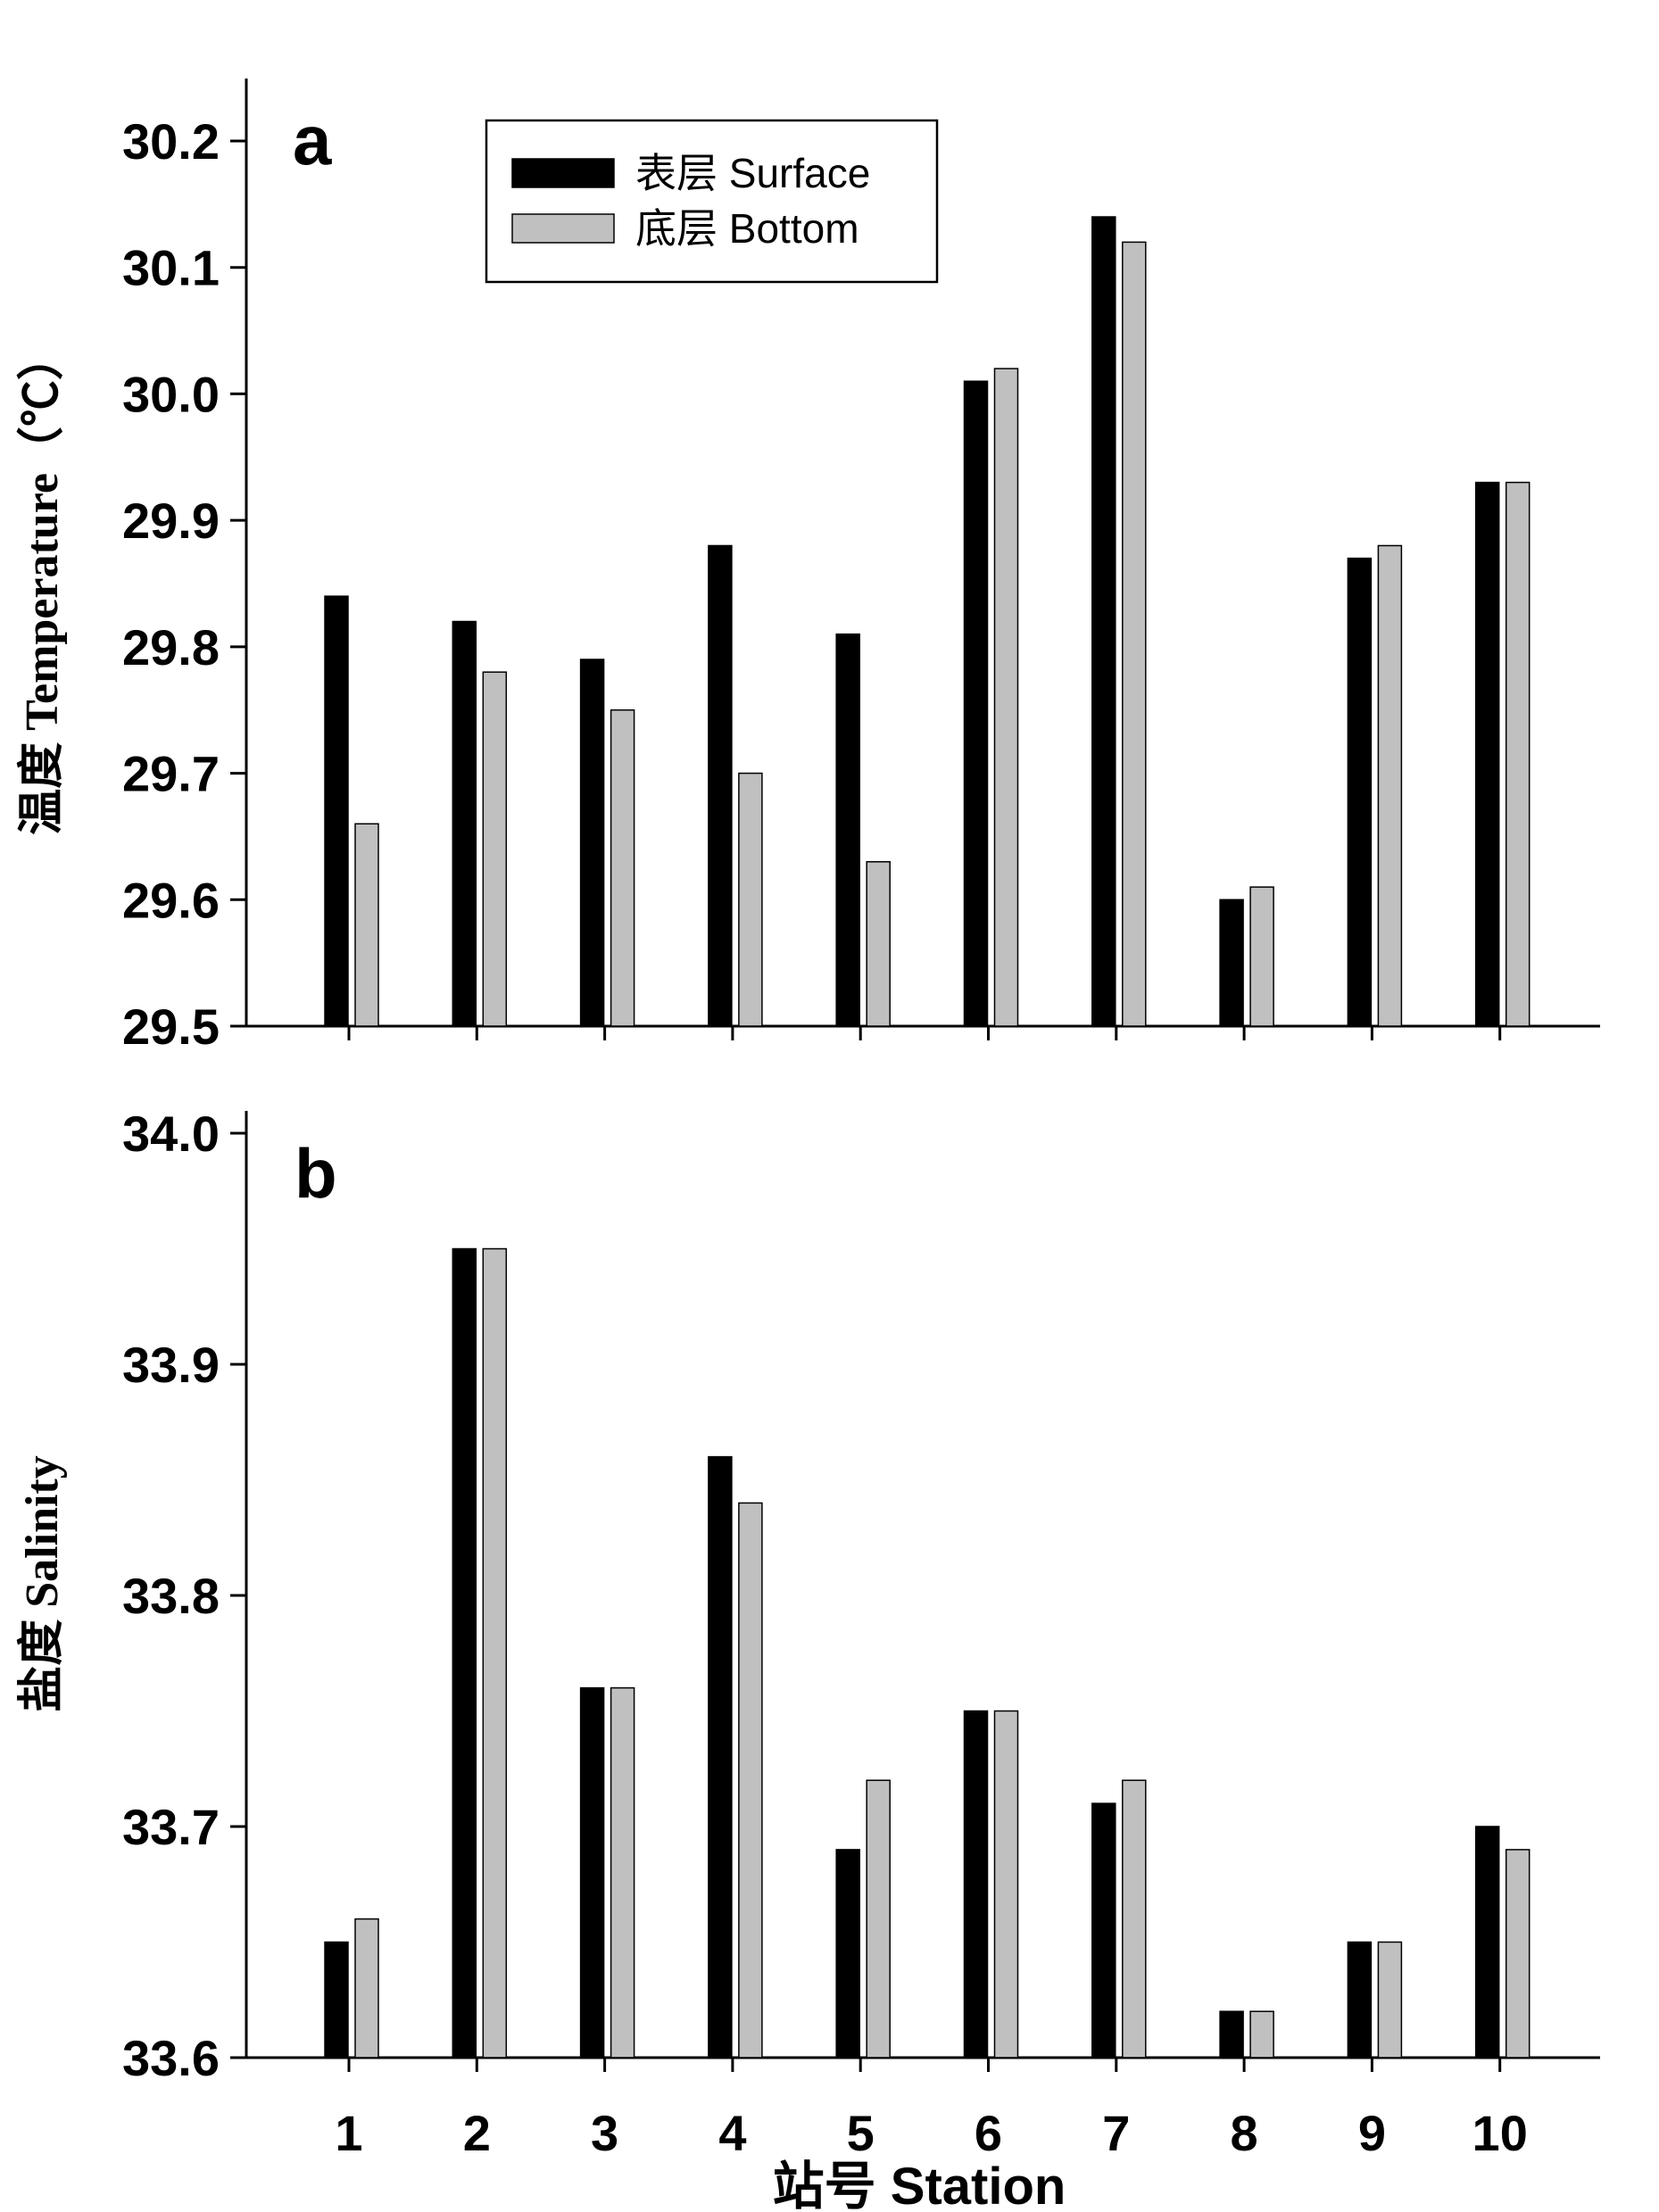 The image size is (1659, 2212). What do you see at coordinates (315, 1173) in the screenshot?
I see `panel-label: b` at bounding box center [315, 1173].